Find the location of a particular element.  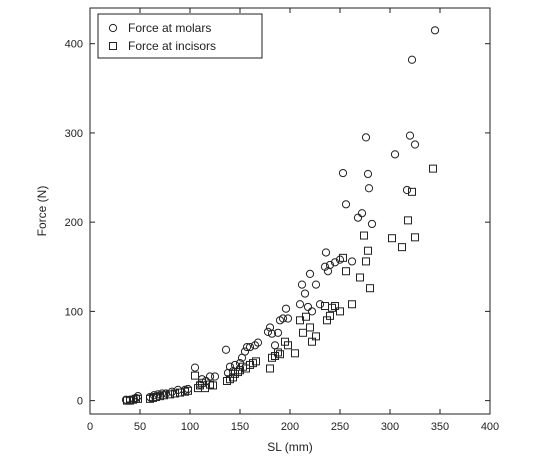

x-tick-label: 350 is located at coordinates (440, 427).